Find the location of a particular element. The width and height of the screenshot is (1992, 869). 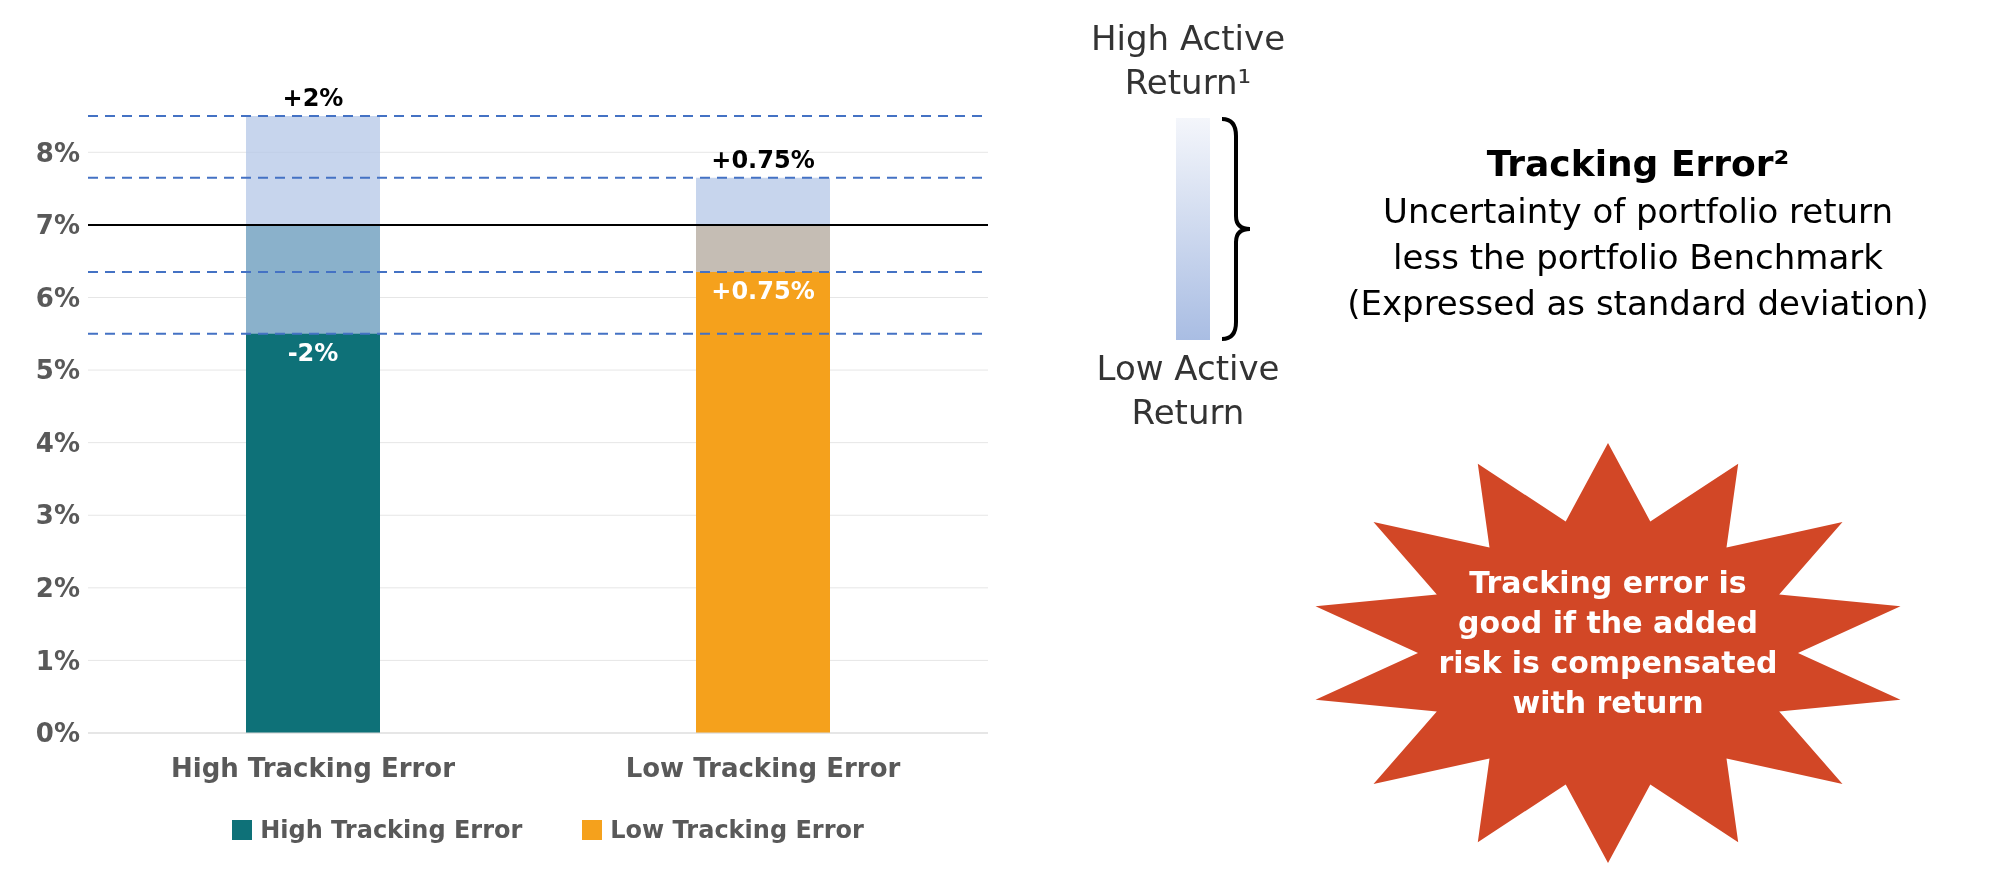

text: High Active Return¹ is located at coordinates (1188, 60).